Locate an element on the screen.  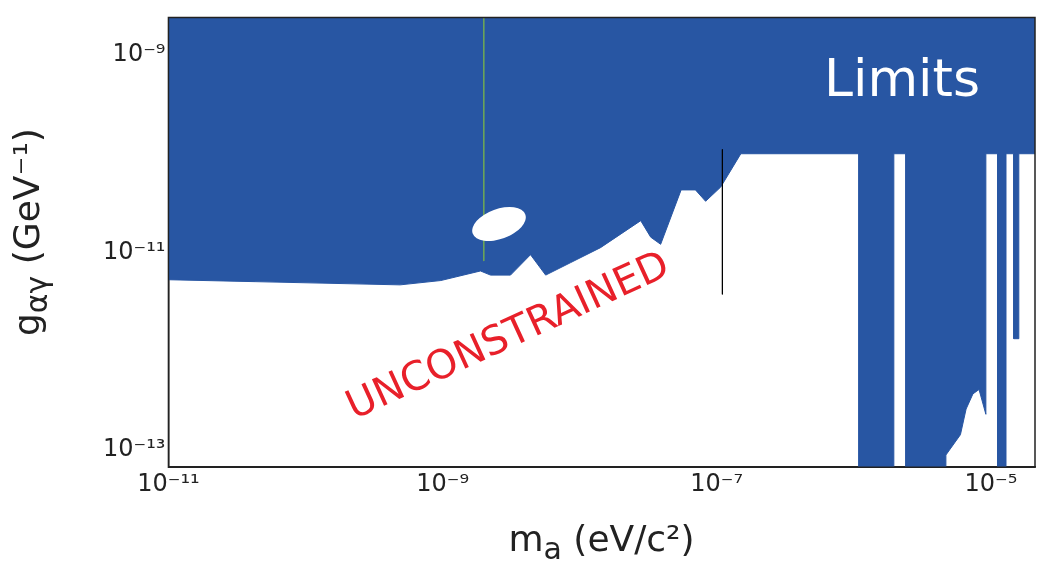
x-tick-label: 10⁻⁹ is located at coordinates (442, 482).